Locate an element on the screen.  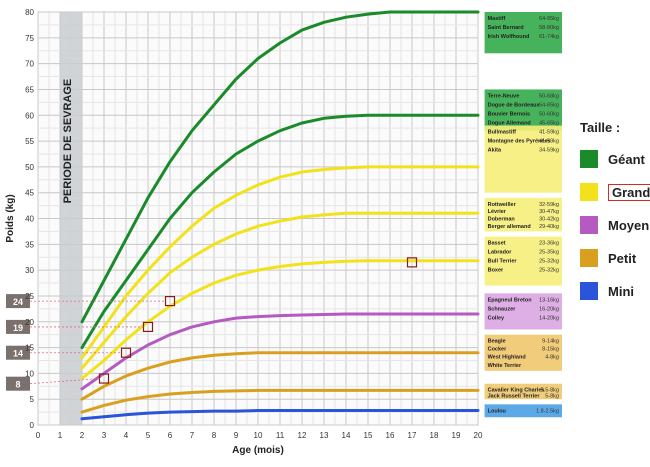
legend-item: Grand is located at coordinates (615, 192).